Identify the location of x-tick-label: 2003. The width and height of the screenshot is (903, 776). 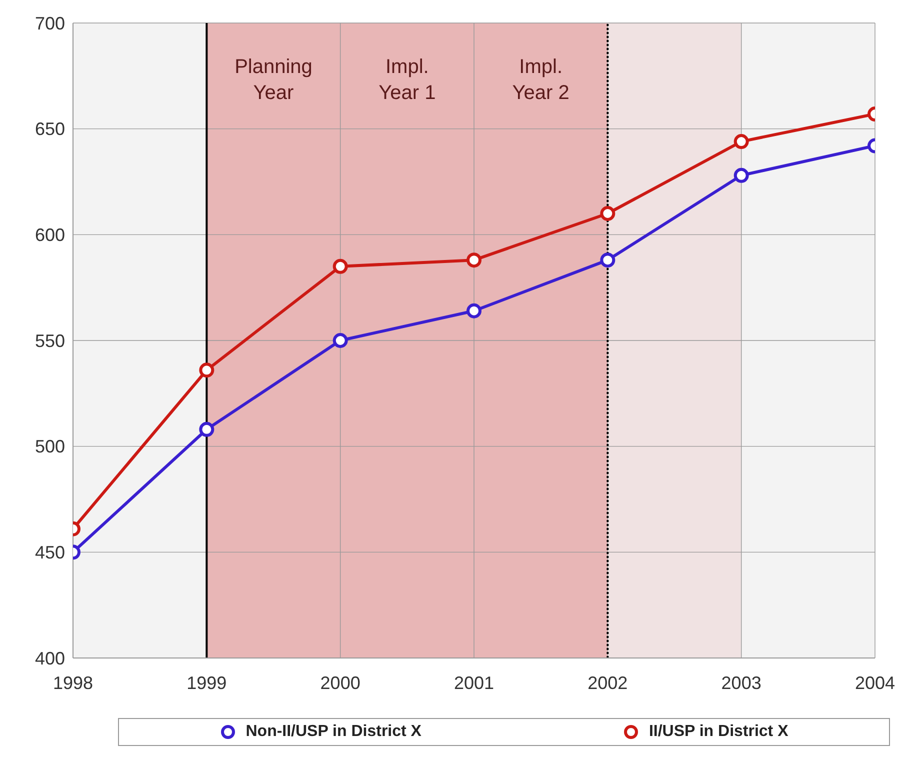
(741, 682).